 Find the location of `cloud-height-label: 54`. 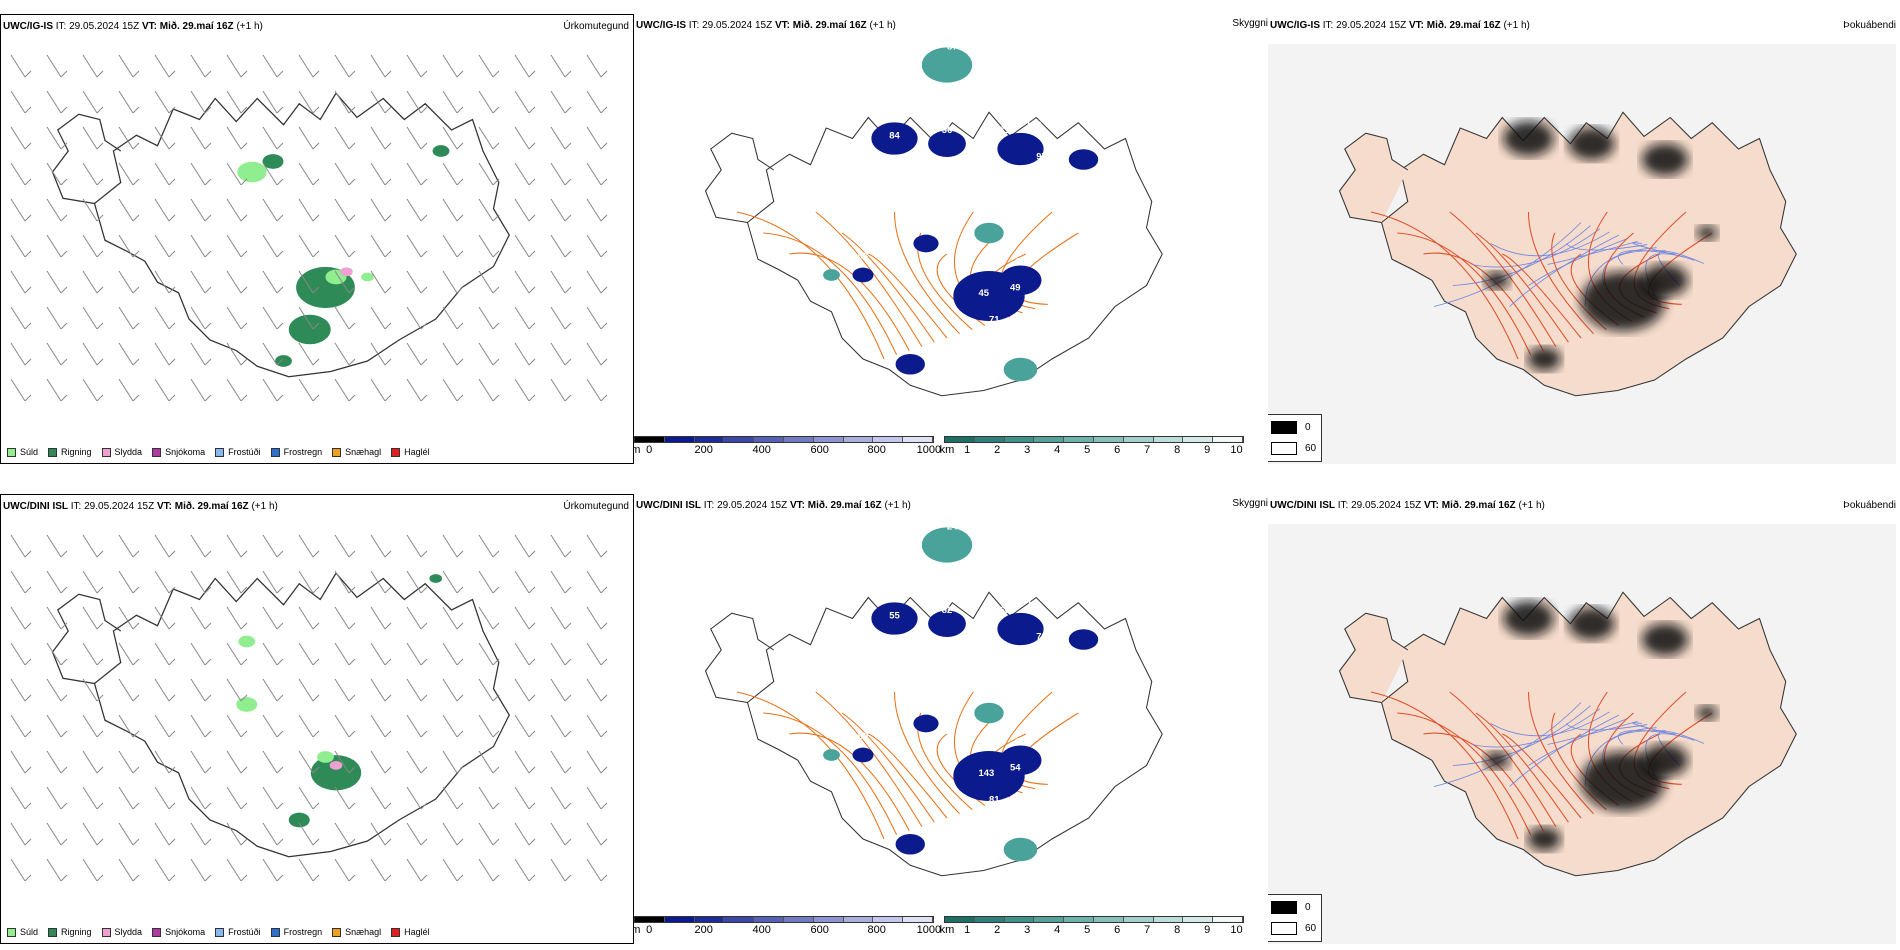

cloud-height-label: 54 is located at coordinates (1015, 768).